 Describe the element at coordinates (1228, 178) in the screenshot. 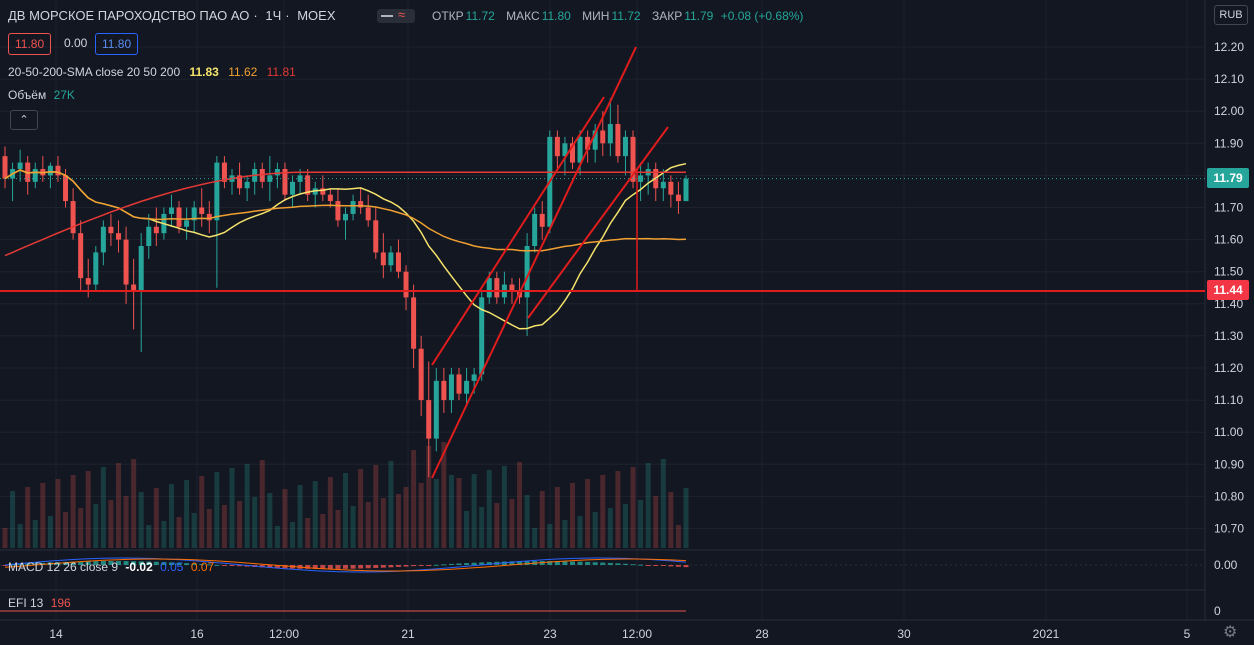

I see `current-price-label: 11.79` at that location.